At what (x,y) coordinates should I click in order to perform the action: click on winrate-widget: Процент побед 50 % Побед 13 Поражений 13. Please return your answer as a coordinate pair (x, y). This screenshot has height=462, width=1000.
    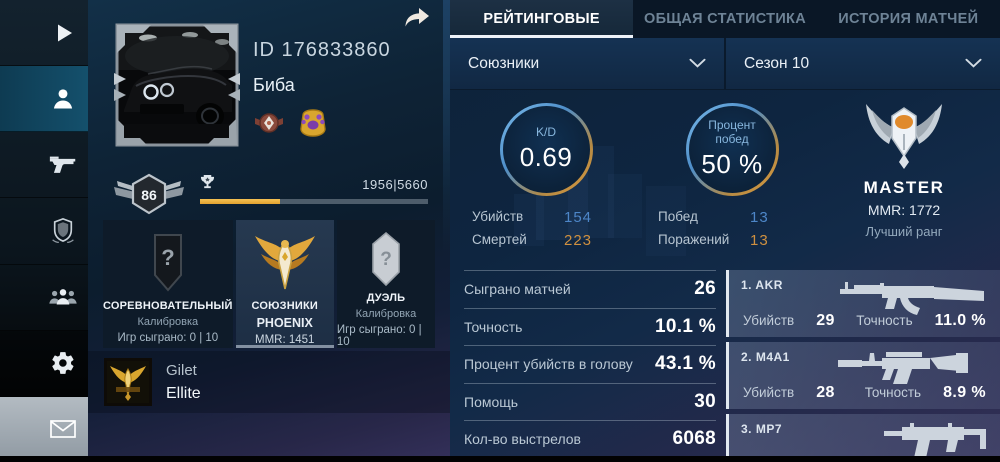
    Looking at the image, I should click on (732, 176).